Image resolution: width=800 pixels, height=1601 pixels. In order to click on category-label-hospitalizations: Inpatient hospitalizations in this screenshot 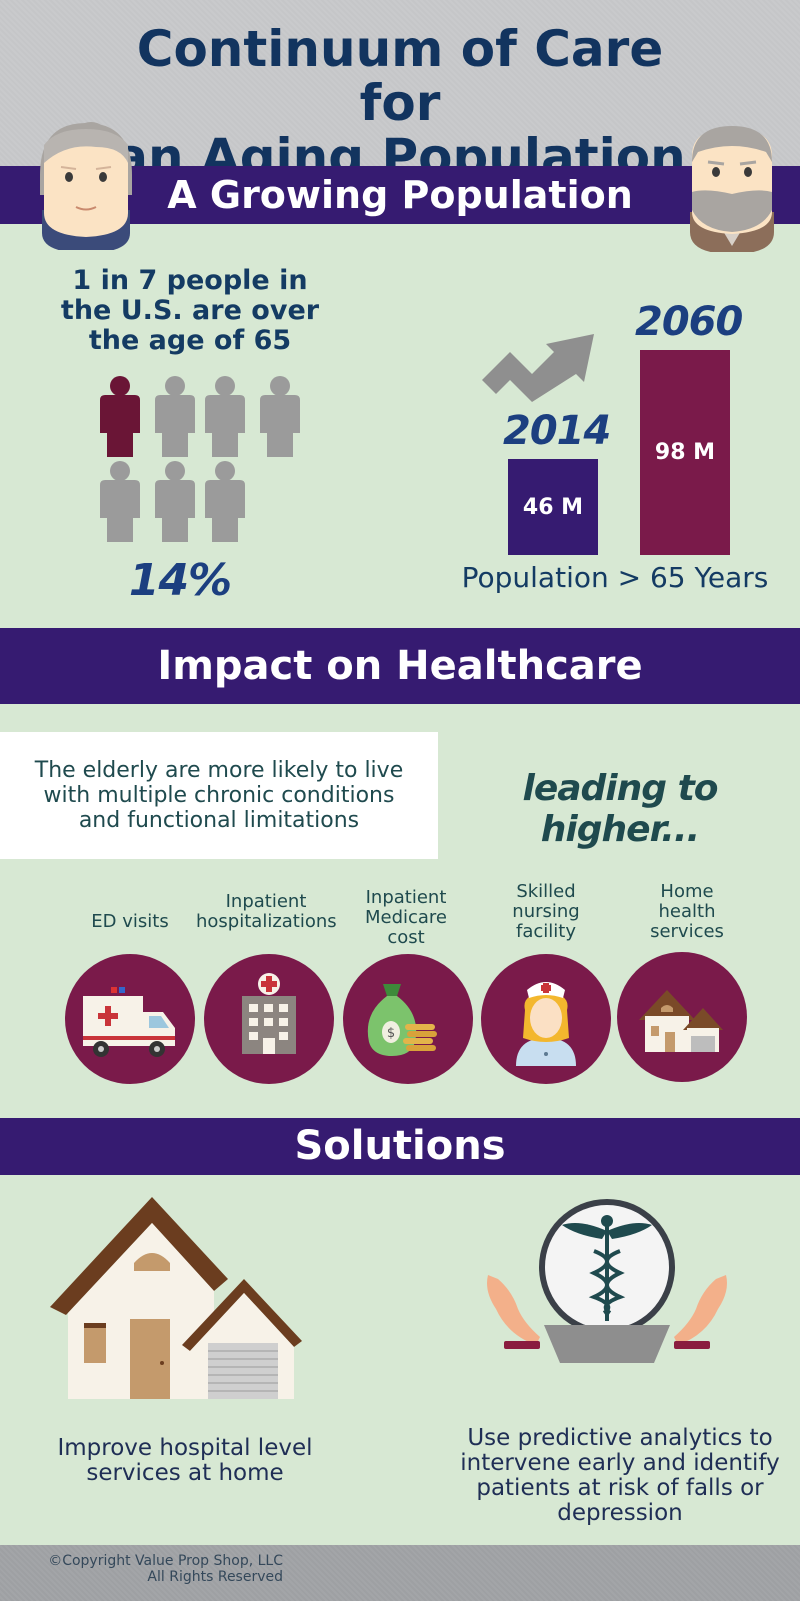, I will do `click(266, 911)`.